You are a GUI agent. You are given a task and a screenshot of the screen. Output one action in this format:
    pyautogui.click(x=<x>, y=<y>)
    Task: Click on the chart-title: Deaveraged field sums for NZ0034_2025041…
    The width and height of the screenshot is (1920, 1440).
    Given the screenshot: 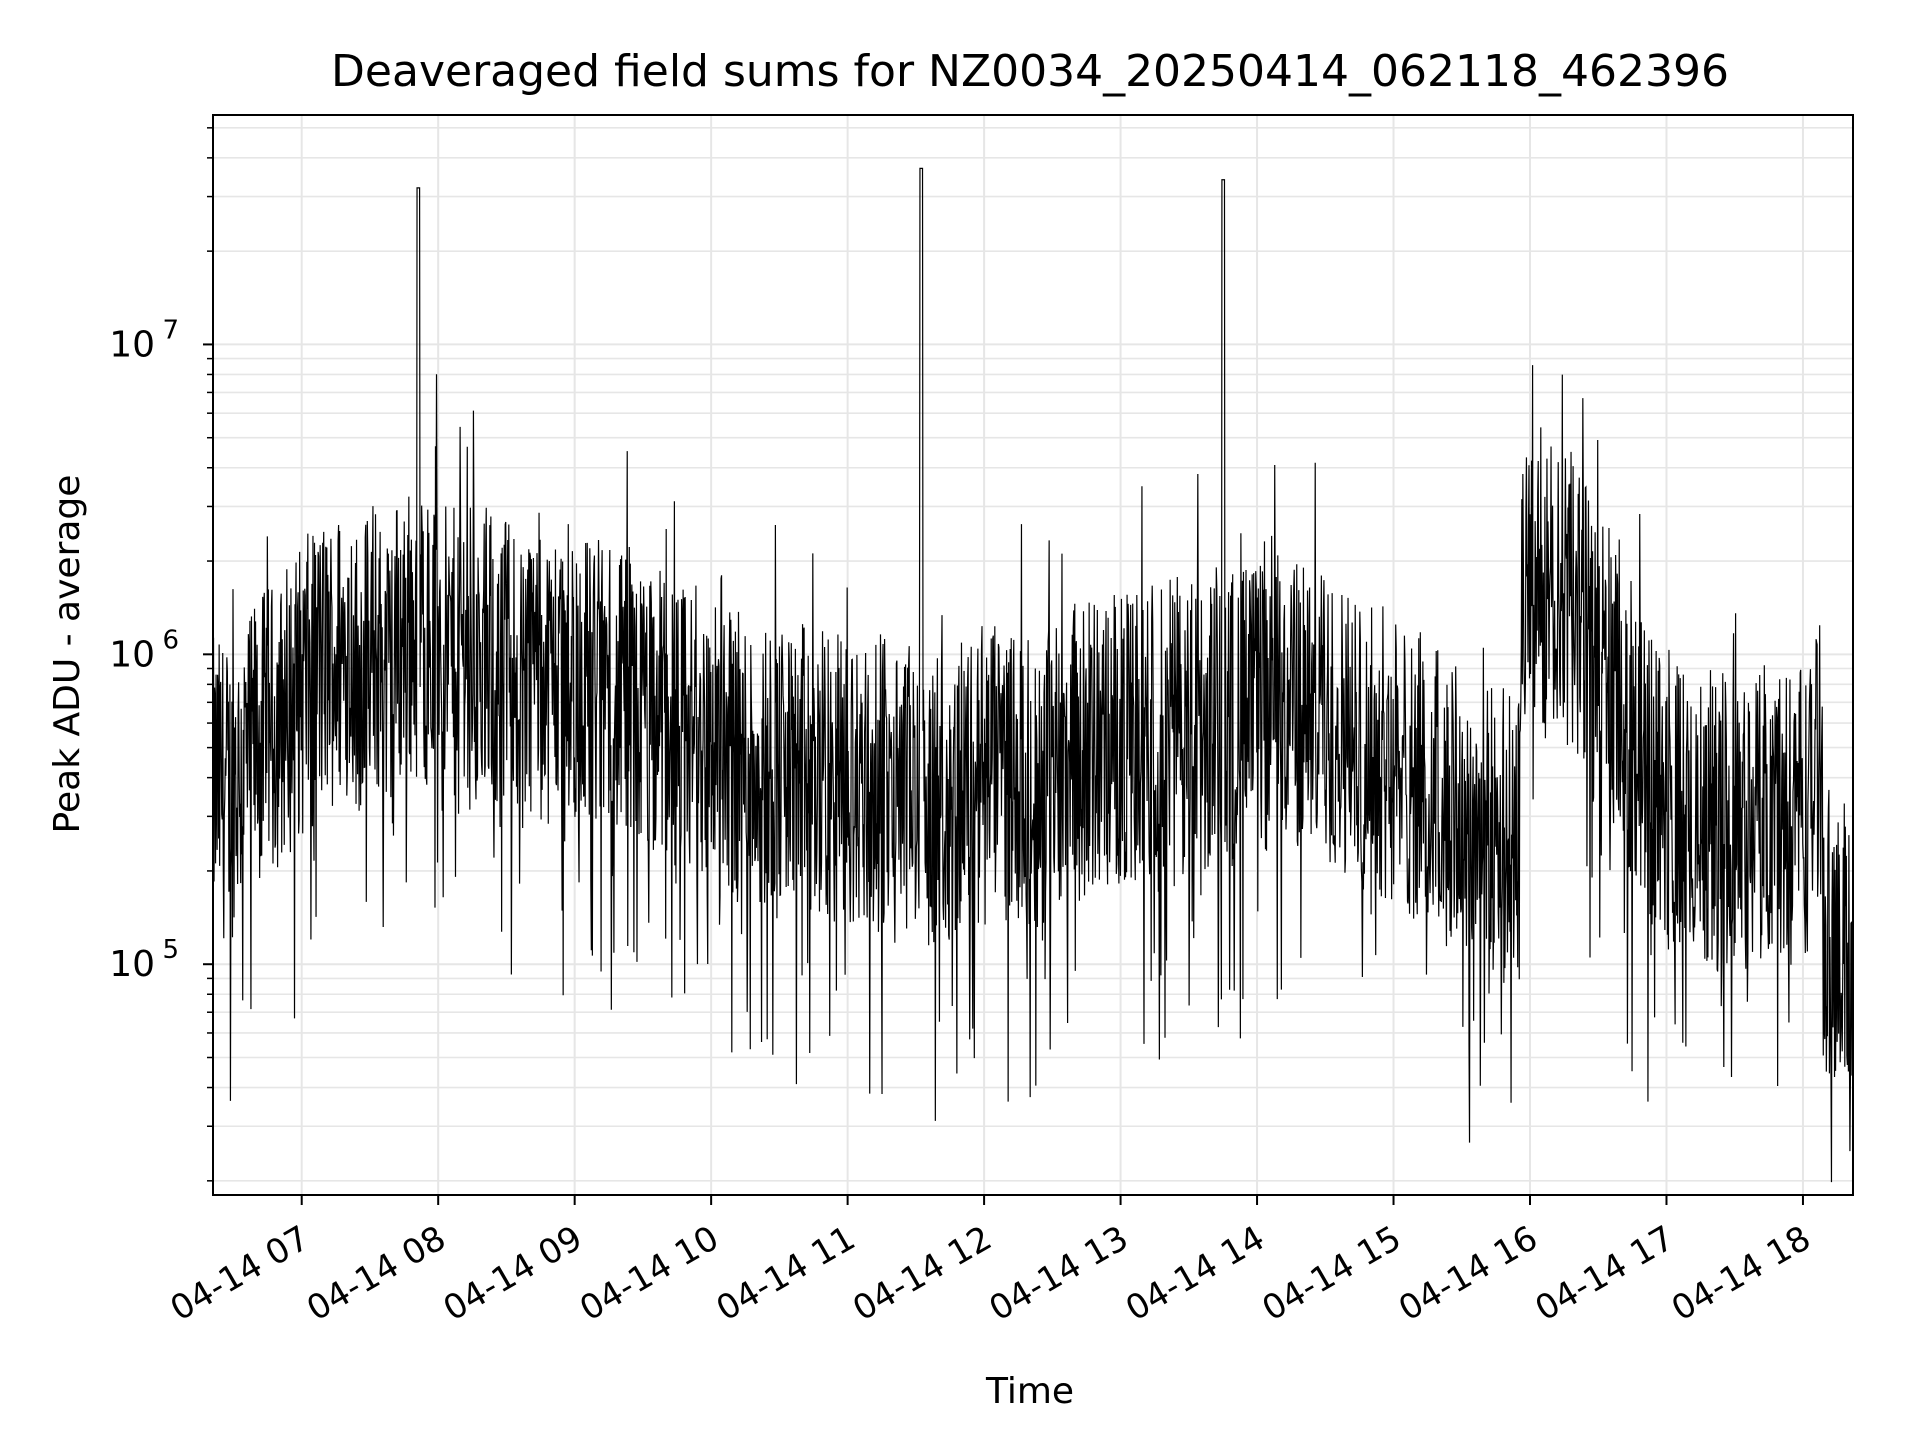 What is the action you would take?
    pyautogui.click(x=1030, y=71)
    